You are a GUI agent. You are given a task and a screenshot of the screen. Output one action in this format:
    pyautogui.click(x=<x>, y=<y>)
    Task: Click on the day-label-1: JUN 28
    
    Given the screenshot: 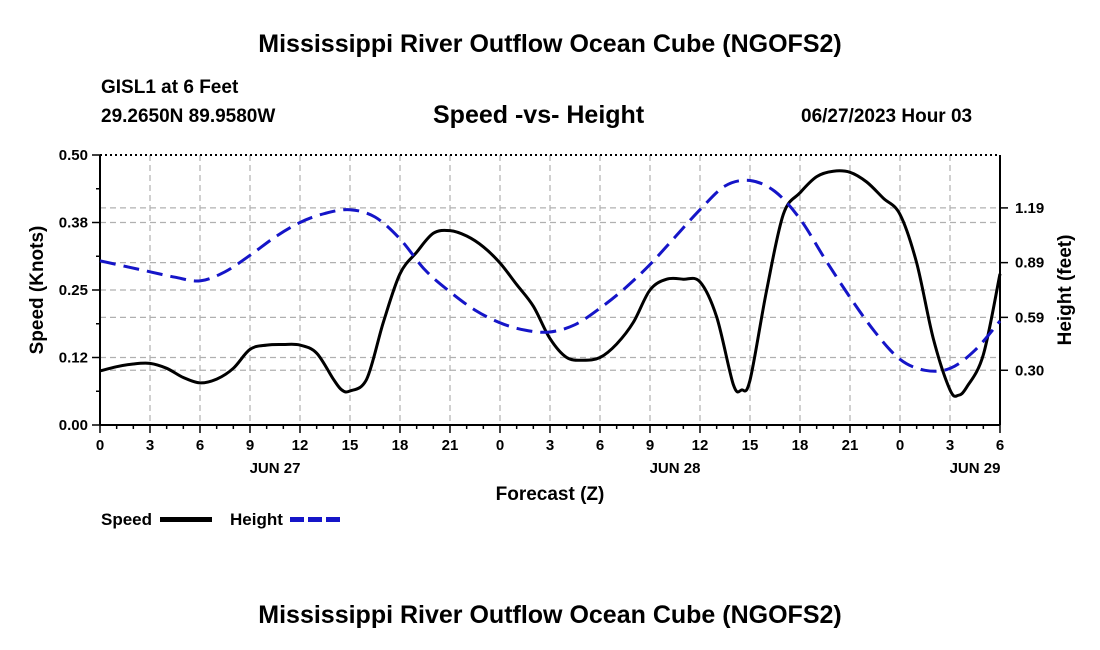 What is the action you would take?
    pyautogui.click(x=675, y=468)
    